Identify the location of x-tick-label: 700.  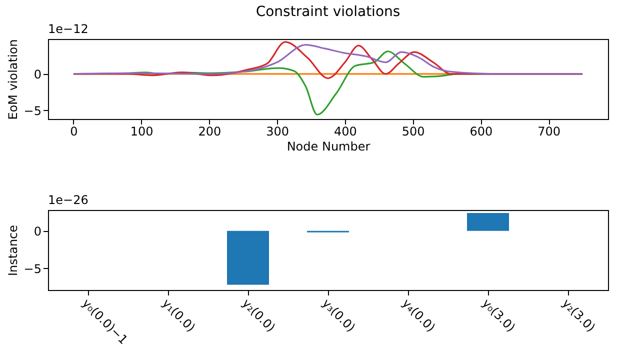
(549, 131).